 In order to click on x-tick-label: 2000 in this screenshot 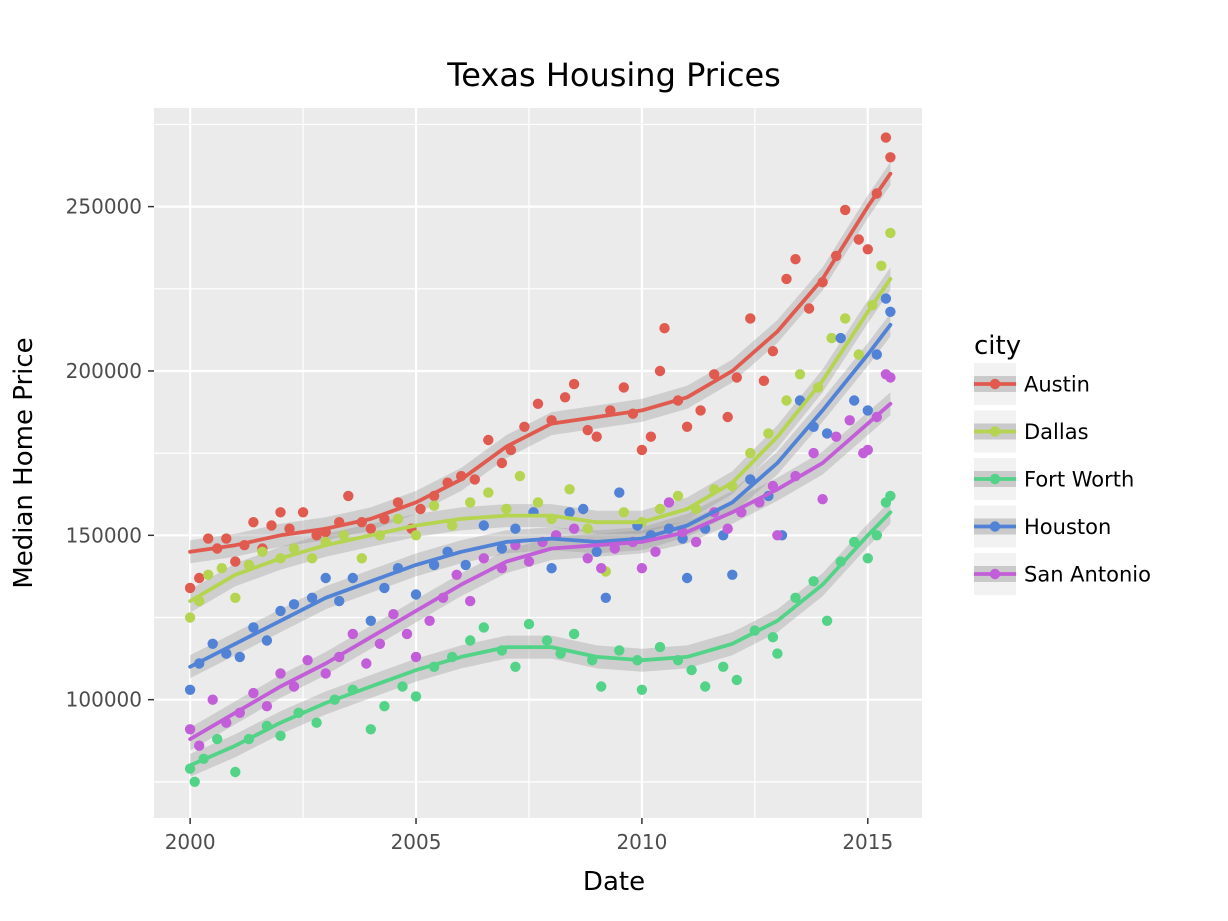, I will do `click(190, 842)`.